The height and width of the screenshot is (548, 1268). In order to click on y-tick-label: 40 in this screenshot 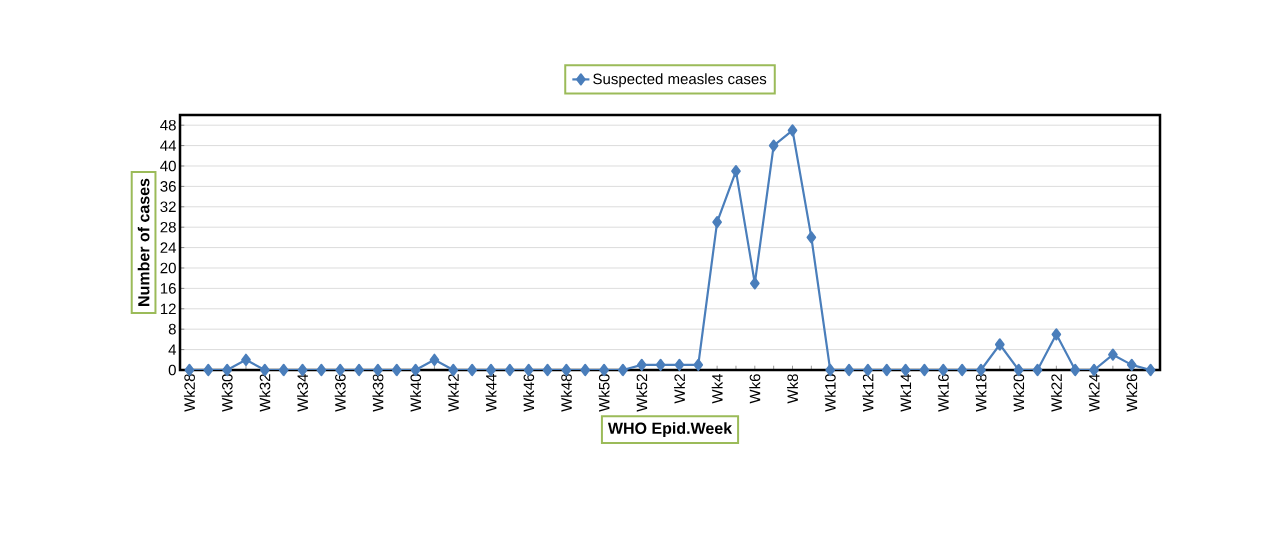, I will do `click(168, 166)`.